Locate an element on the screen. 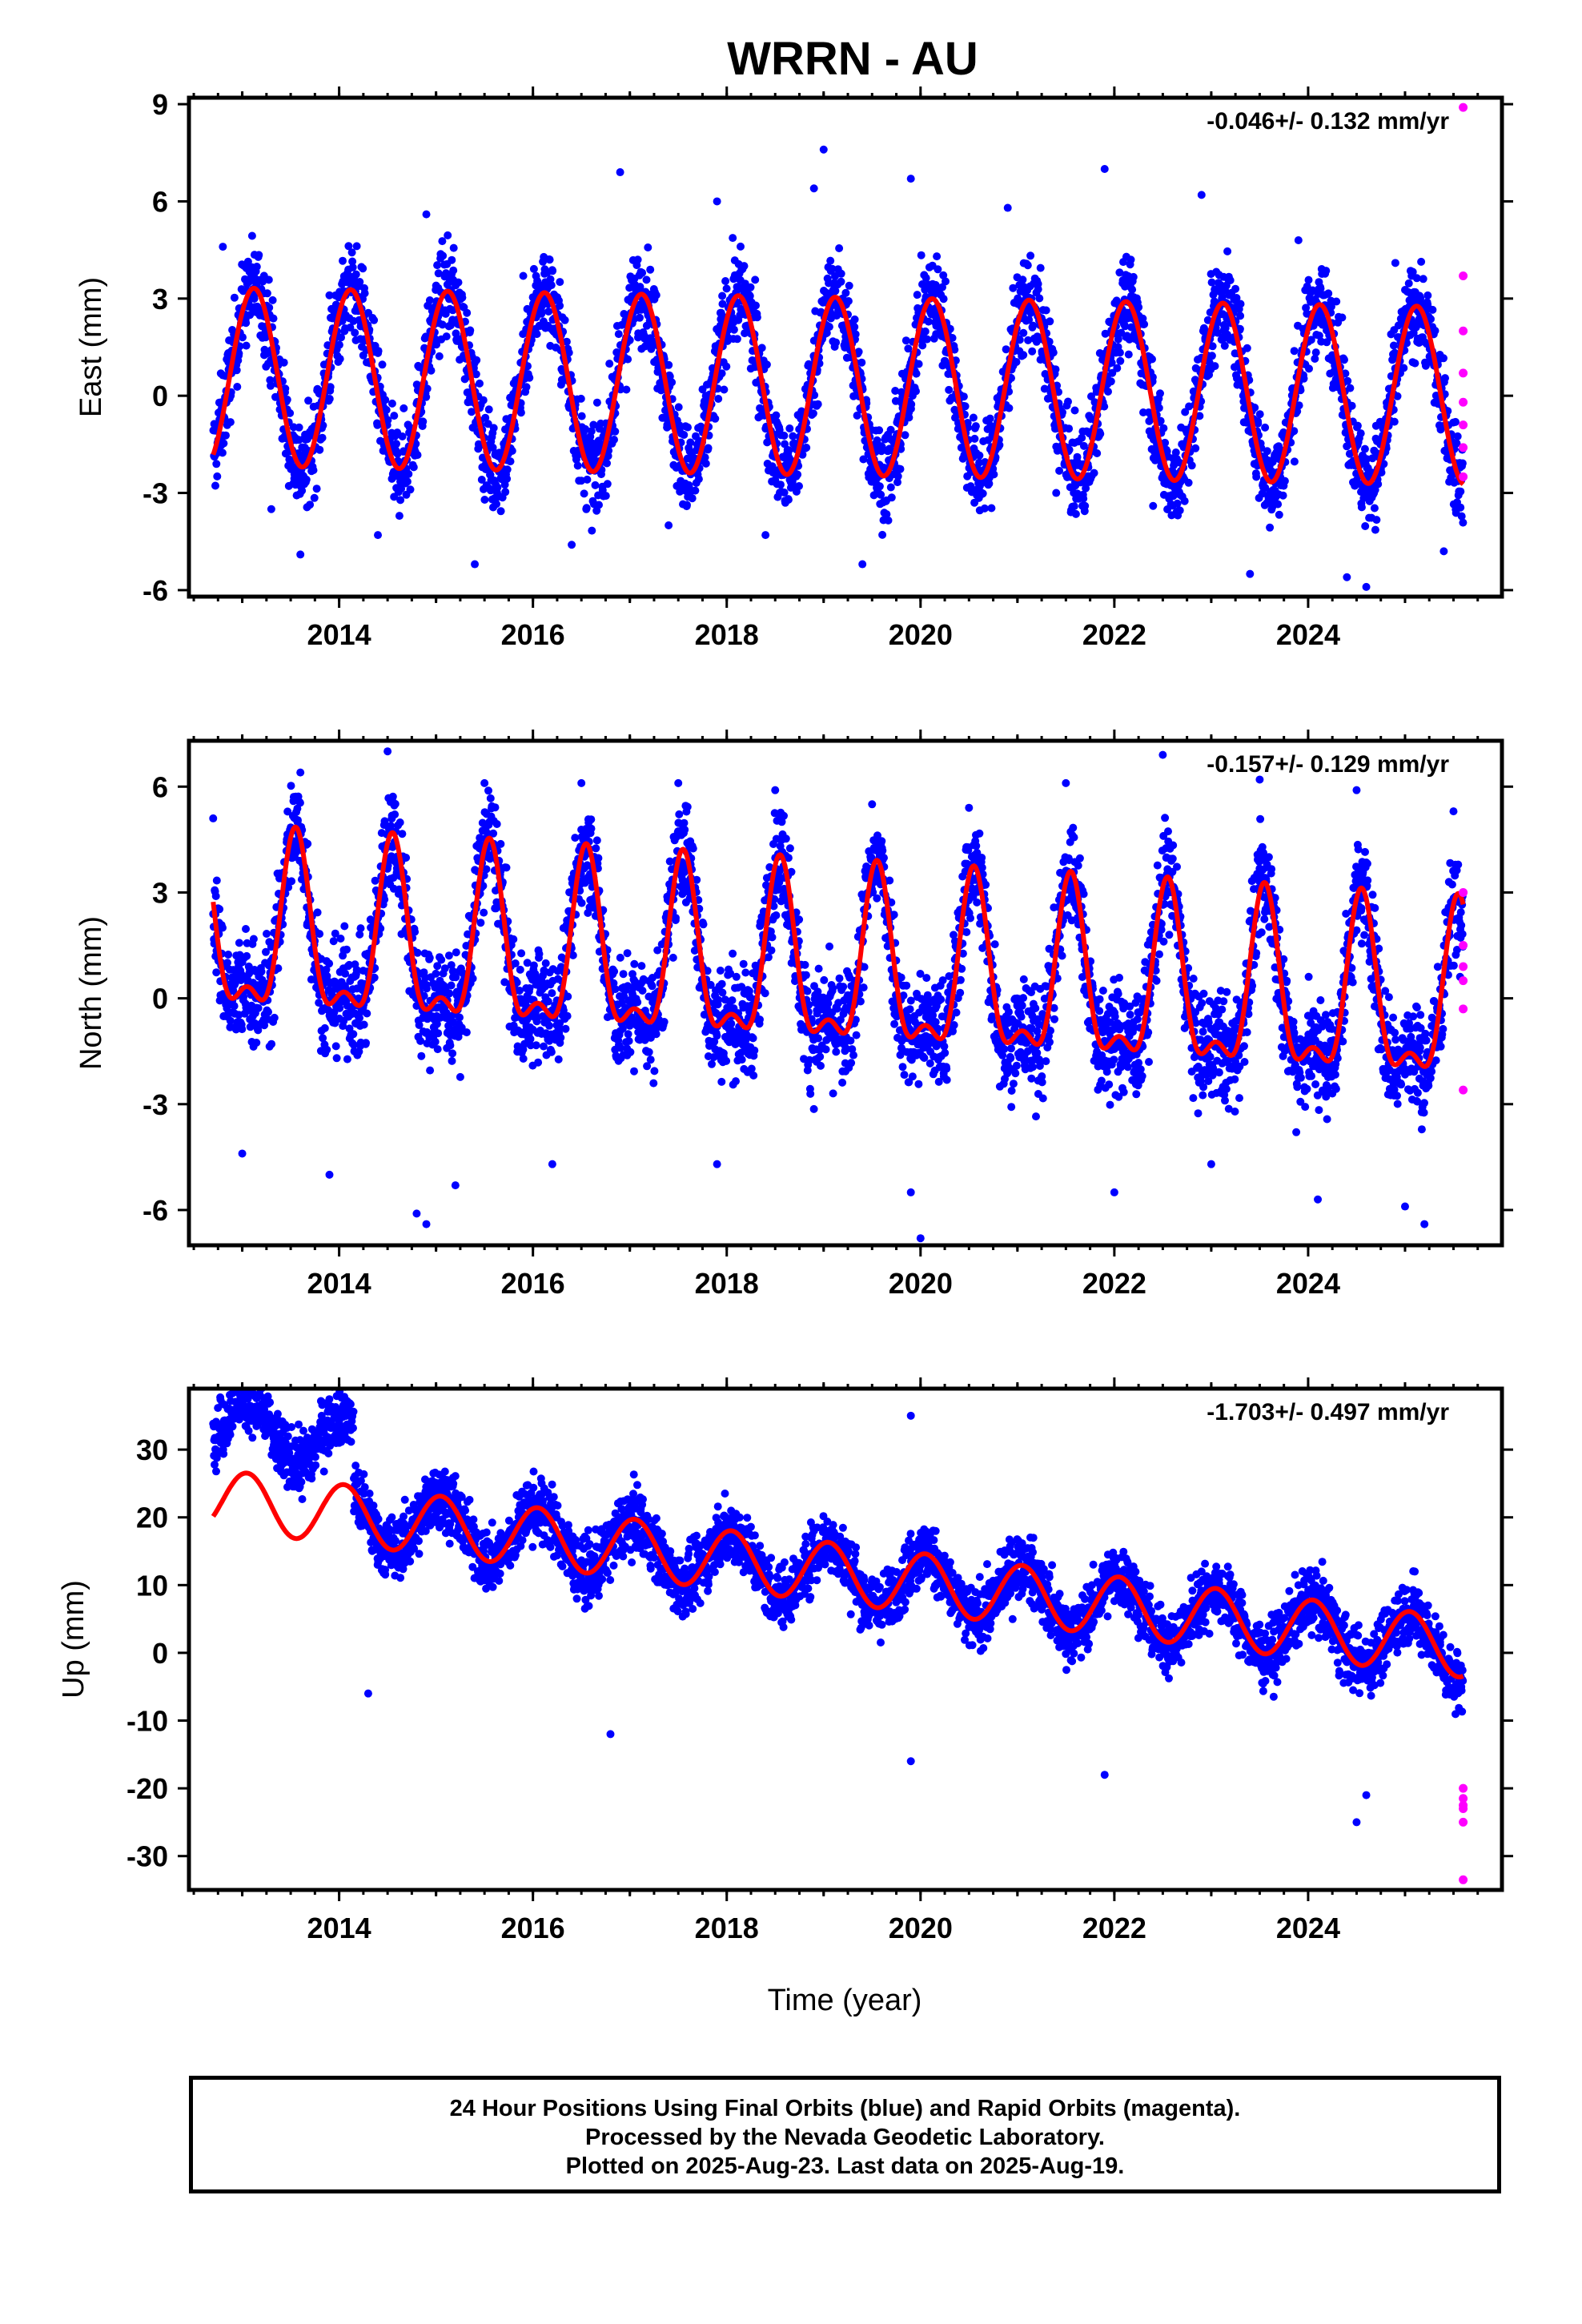  x-tick-label: 2014 is located at coordinates (339, 634).